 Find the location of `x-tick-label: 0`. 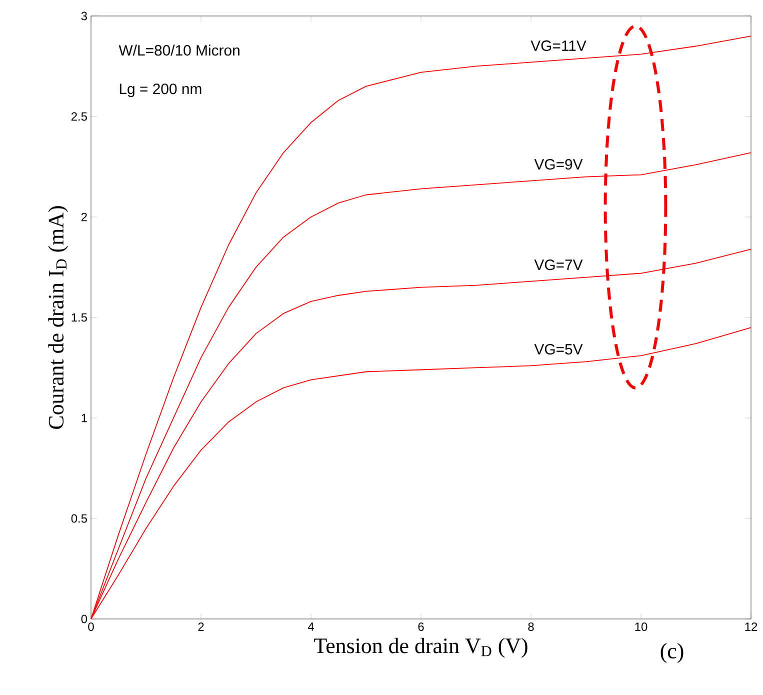

x-tick-label: 0 is located at coordinates (91, 626).